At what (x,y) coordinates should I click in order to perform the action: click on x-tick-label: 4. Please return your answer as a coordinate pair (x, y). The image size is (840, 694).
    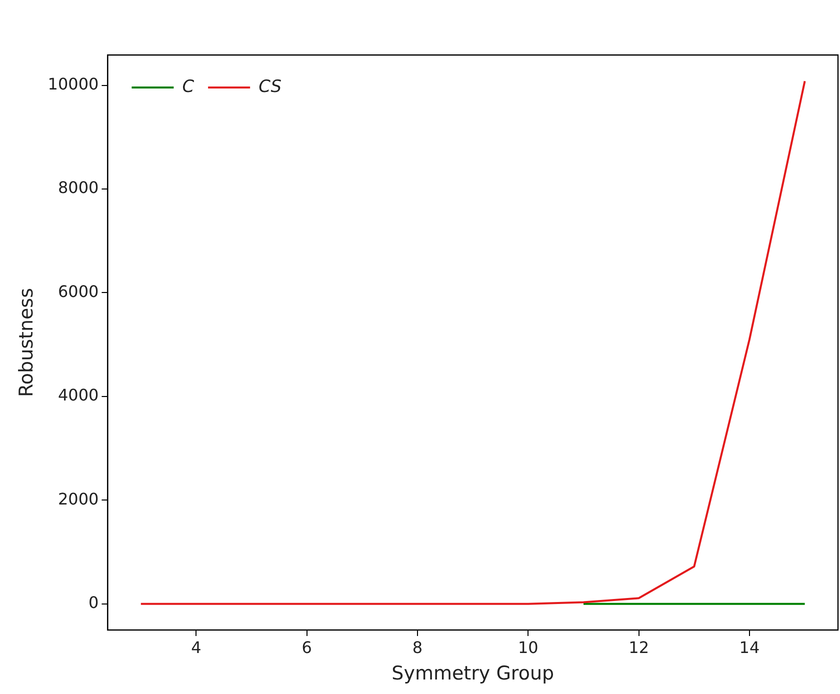
    Looking at the image, I should click on (196, 647).